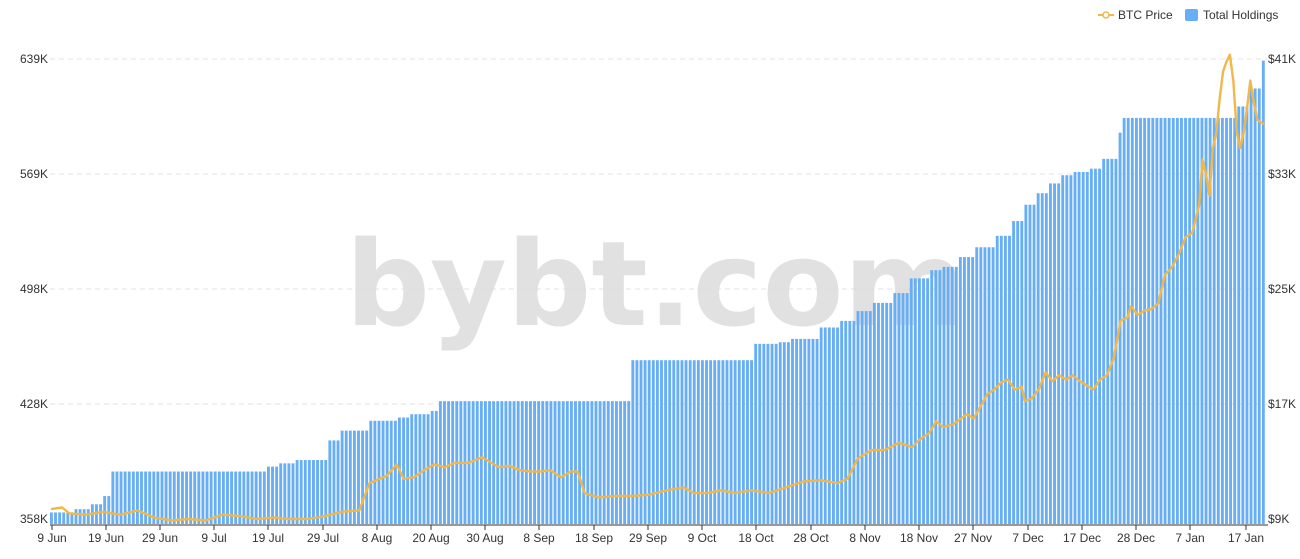  I want to click on legend-item-total-holdings: Total Holdings, so click(1231, 15).